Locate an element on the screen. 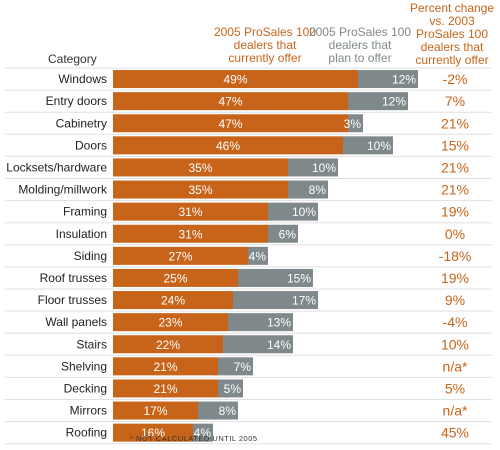  currently-offer-header-line: currently offer is located at coordinates (265, 58).